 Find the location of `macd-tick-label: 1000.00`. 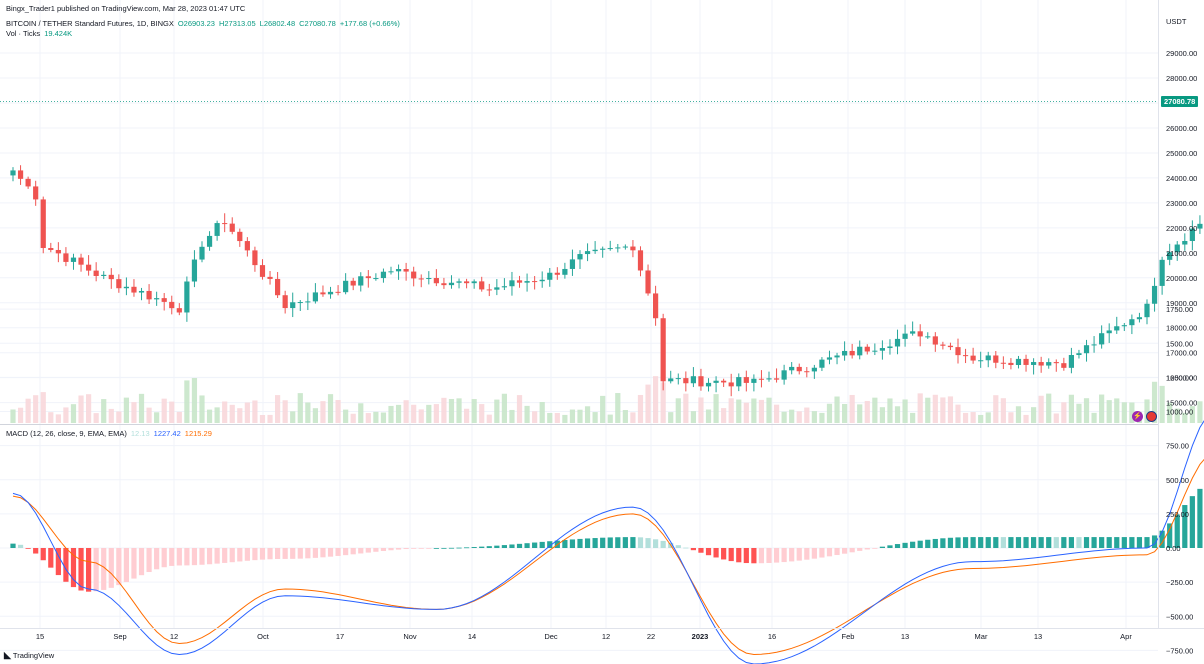

macd-tick-label: 1000.00 is located at coordinates (1179, 412).